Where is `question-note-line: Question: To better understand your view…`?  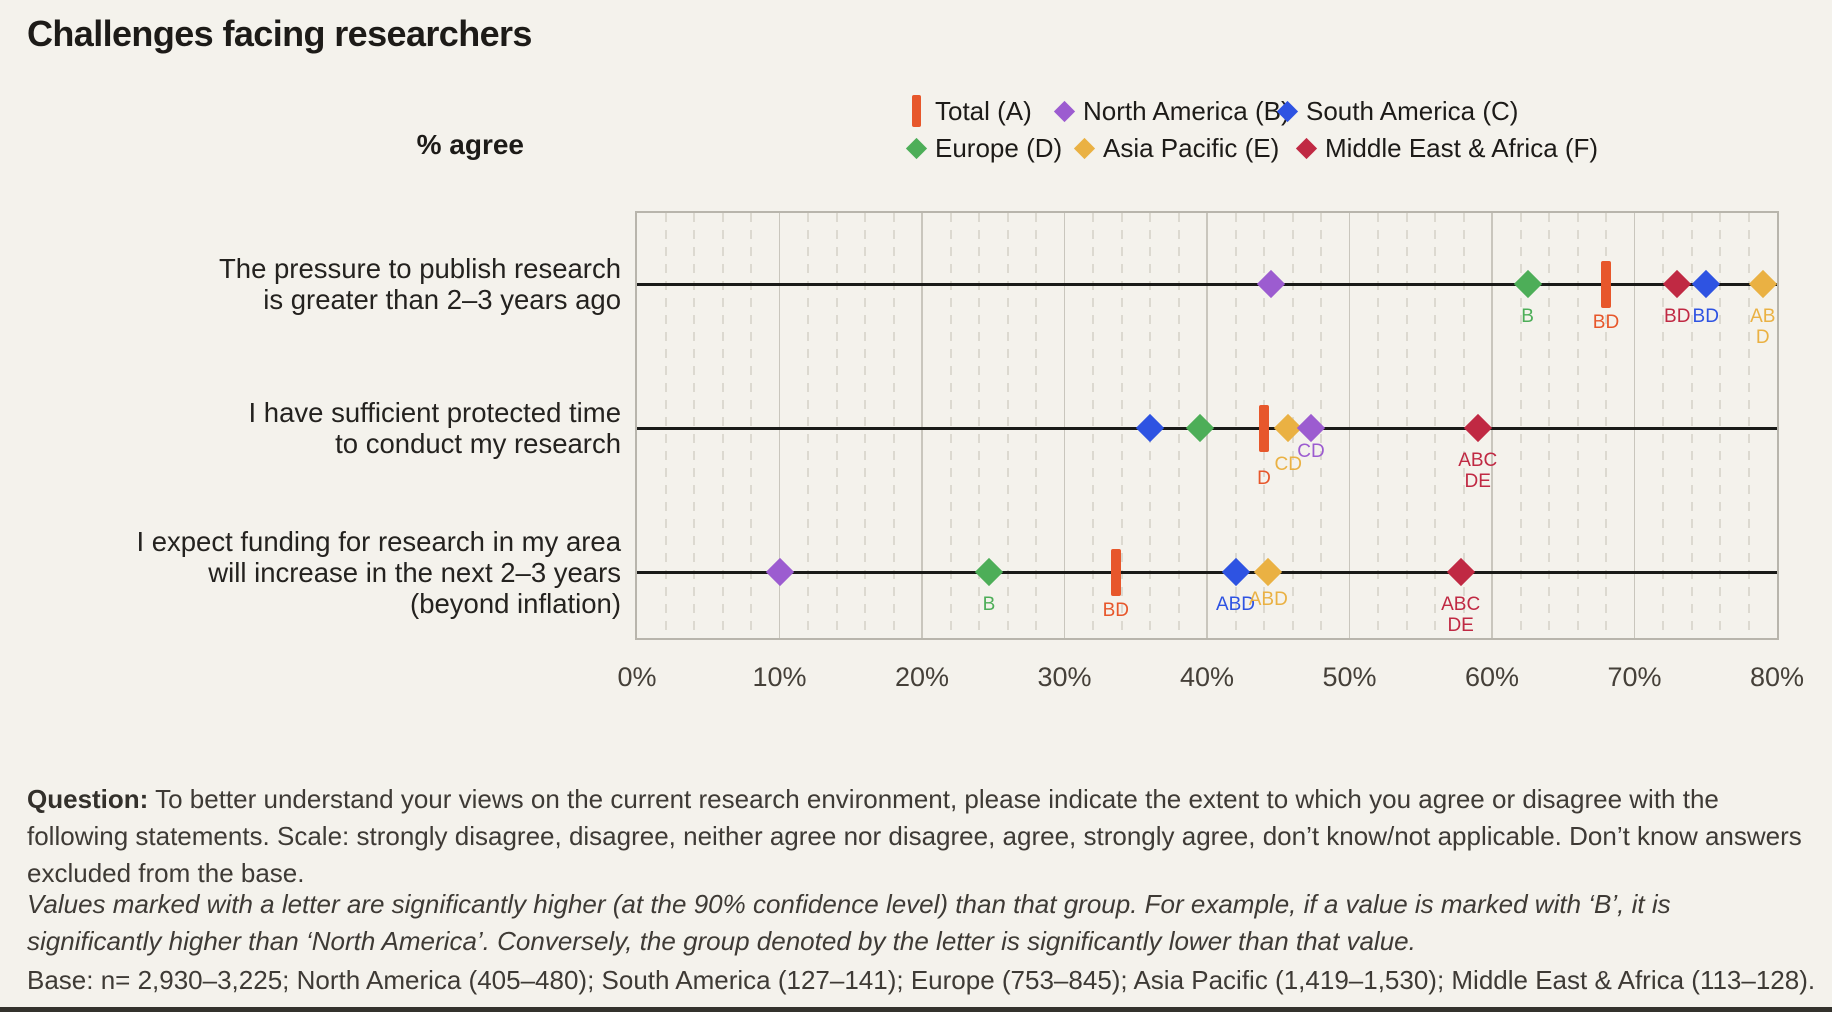
question-note-line: Question: To better understand your view… is located at coordinates (873, 799).